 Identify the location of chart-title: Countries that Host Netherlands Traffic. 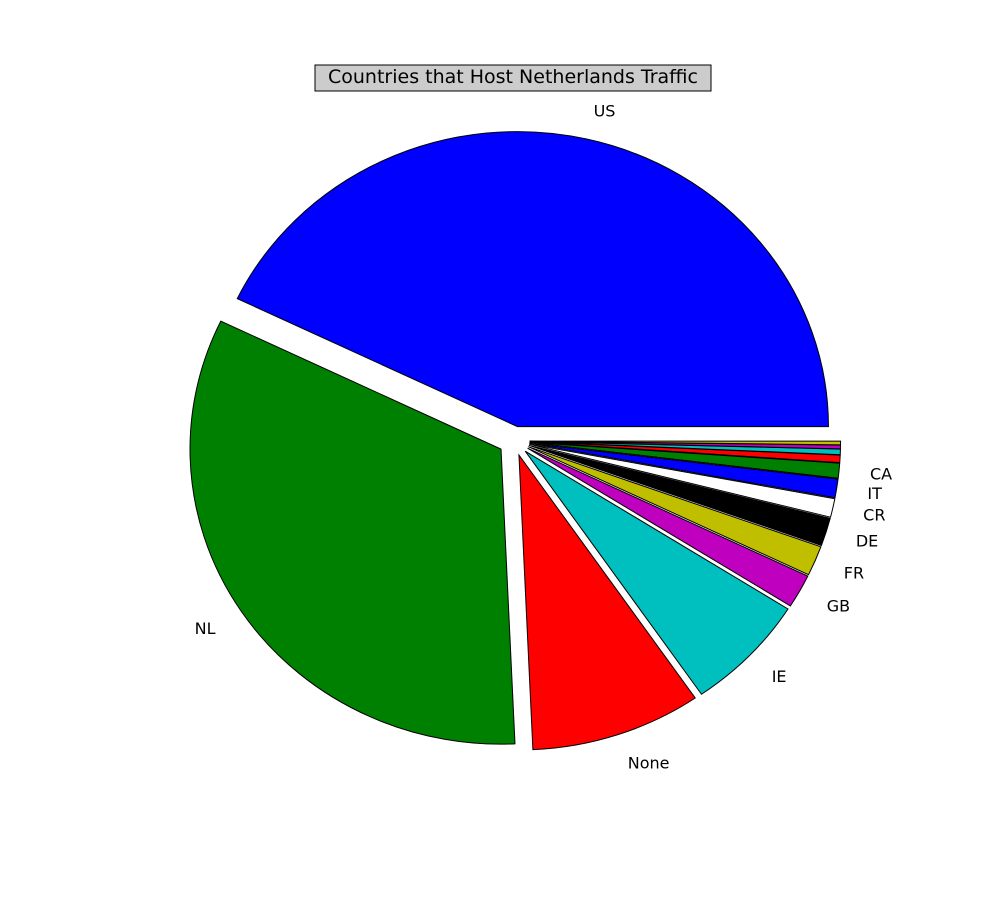
(513, 77).